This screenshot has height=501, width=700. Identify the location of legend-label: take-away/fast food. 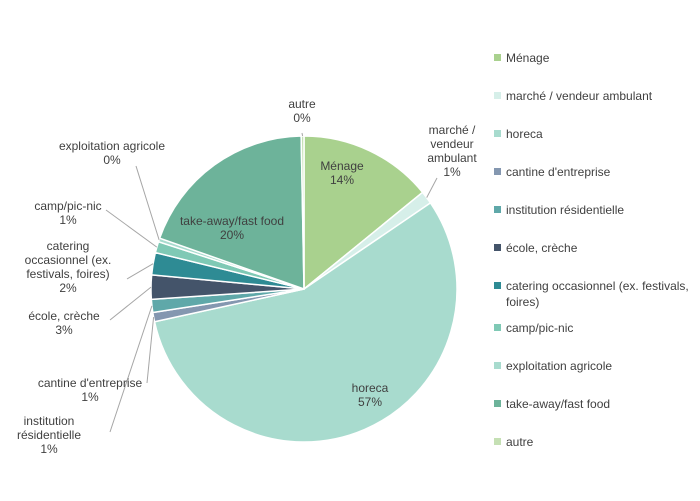
(558, 404).